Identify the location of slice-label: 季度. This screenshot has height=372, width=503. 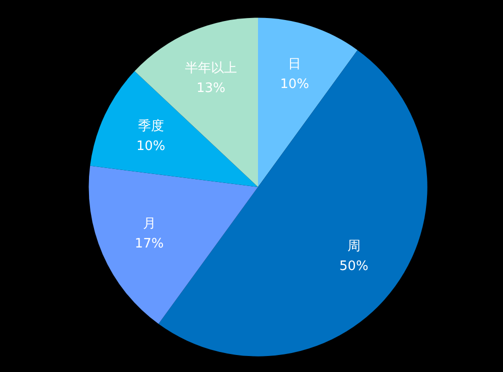
(151, 126).